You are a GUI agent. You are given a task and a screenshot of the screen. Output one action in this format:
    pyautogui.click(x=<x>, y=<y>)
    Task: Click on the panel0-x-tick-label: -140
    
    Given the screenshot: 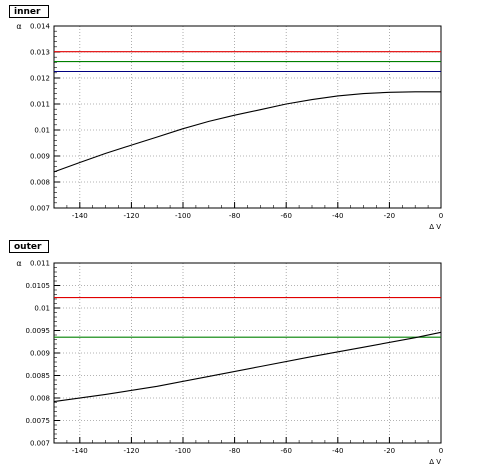 What is the action you would take?
    pyautogui.click(x=80, y=216)
    